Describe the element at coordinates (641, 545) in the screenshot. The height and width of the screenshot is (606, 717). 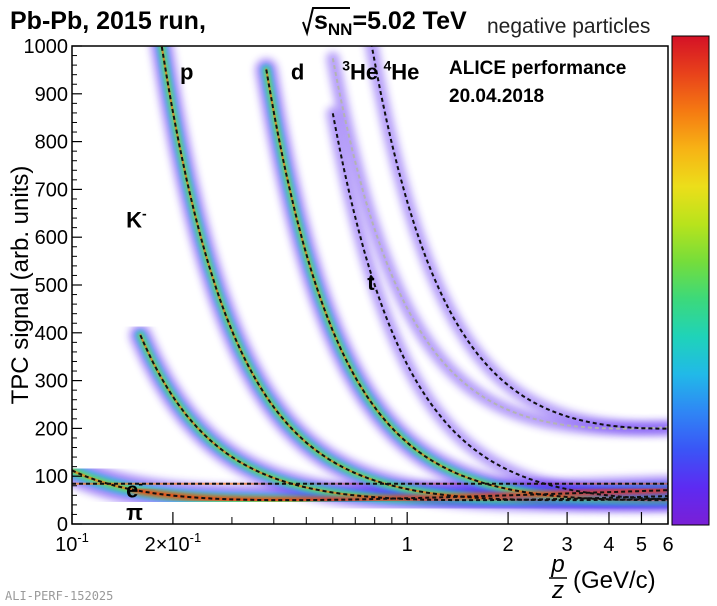
I see `x-tick-label: 5` at that location.